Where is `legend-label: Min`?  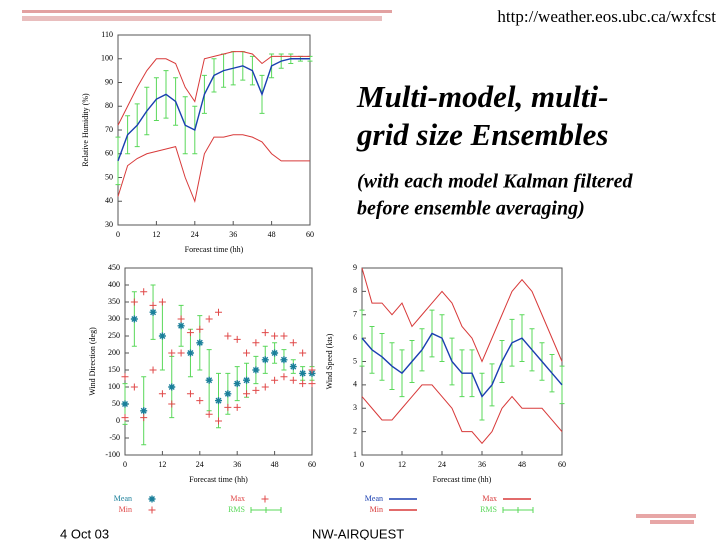 legend-label: Min is located at coordinates (376, 509).